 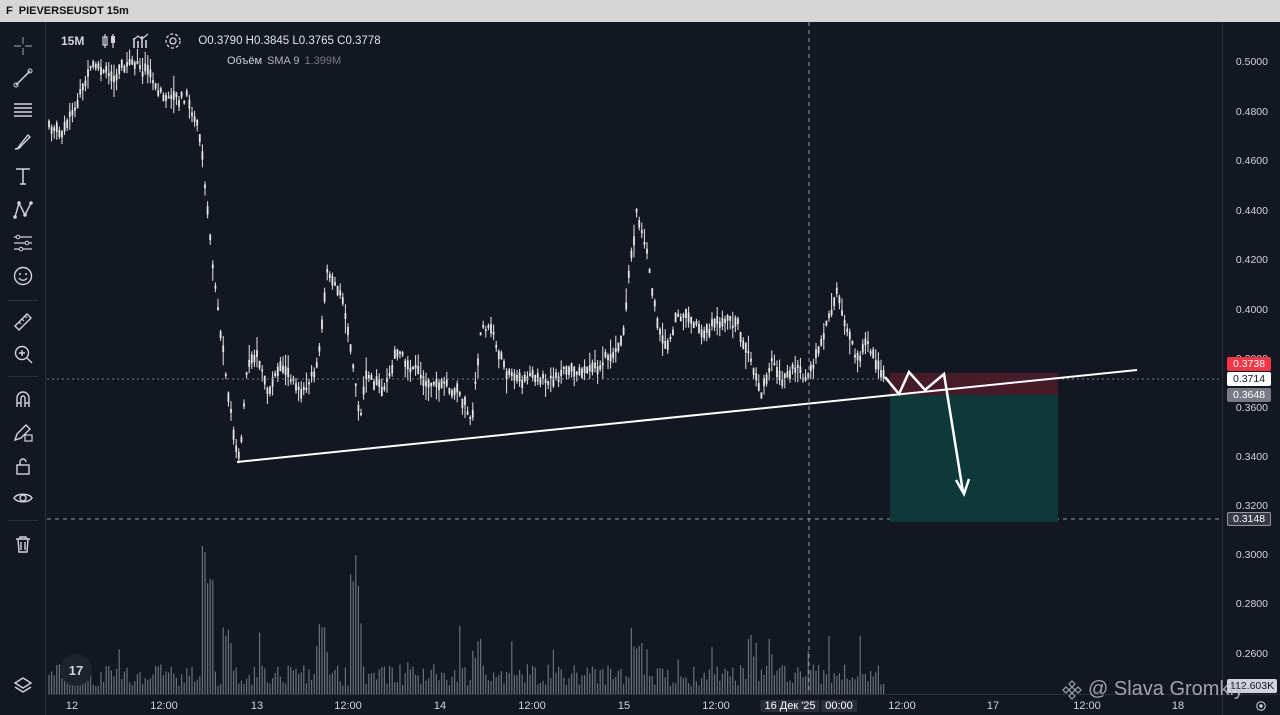 What do you see at coordinates (23, 354) in the screenshot?
I see `zoom-in-icon` at bounding box center [23, 354].